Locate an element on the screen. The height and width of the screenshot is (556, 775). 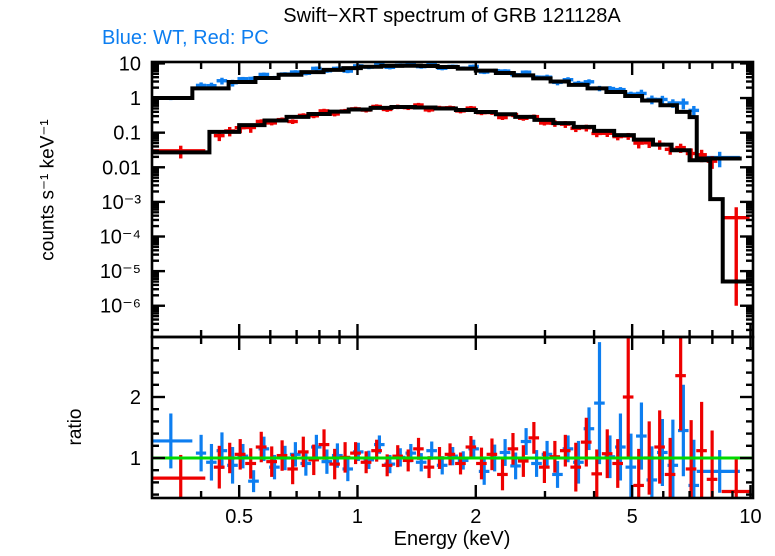
x-tick-label: 2 is located at coordinates (475, 517).